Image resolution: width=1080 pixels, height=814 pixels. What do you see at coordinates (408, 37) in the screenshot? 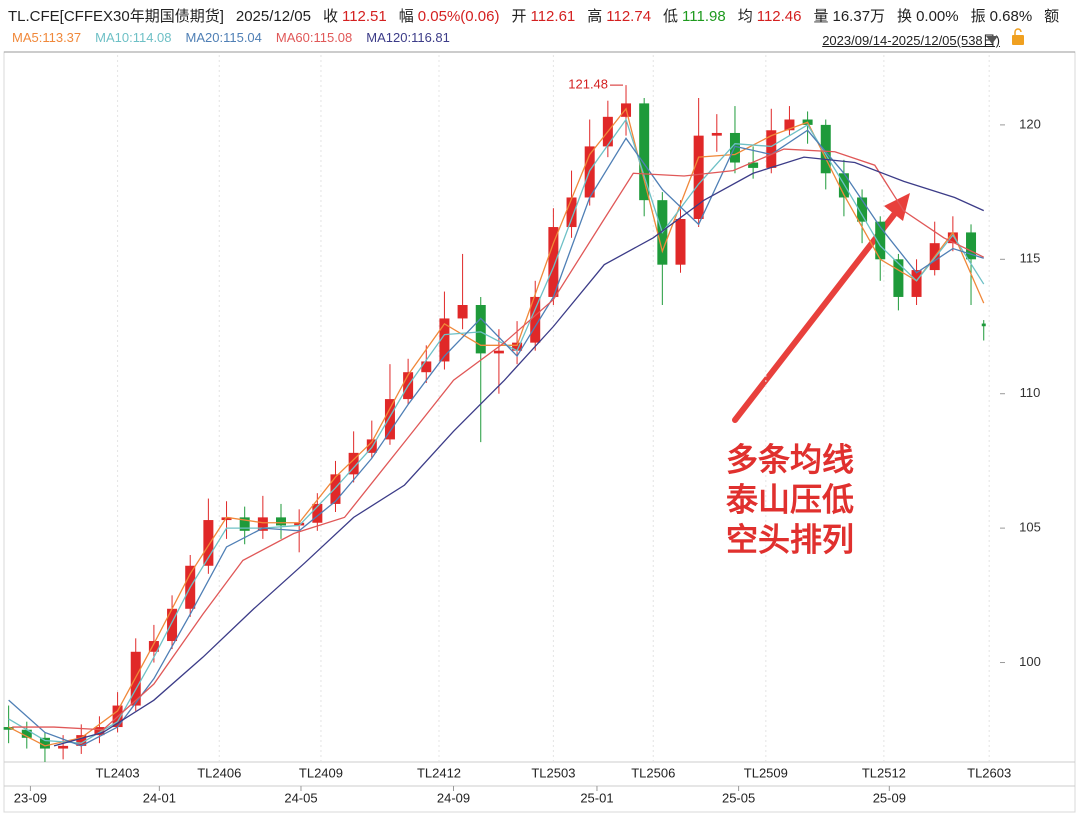
I see `legend-entry: MA120:116.81` at bounding box center [408, 37].